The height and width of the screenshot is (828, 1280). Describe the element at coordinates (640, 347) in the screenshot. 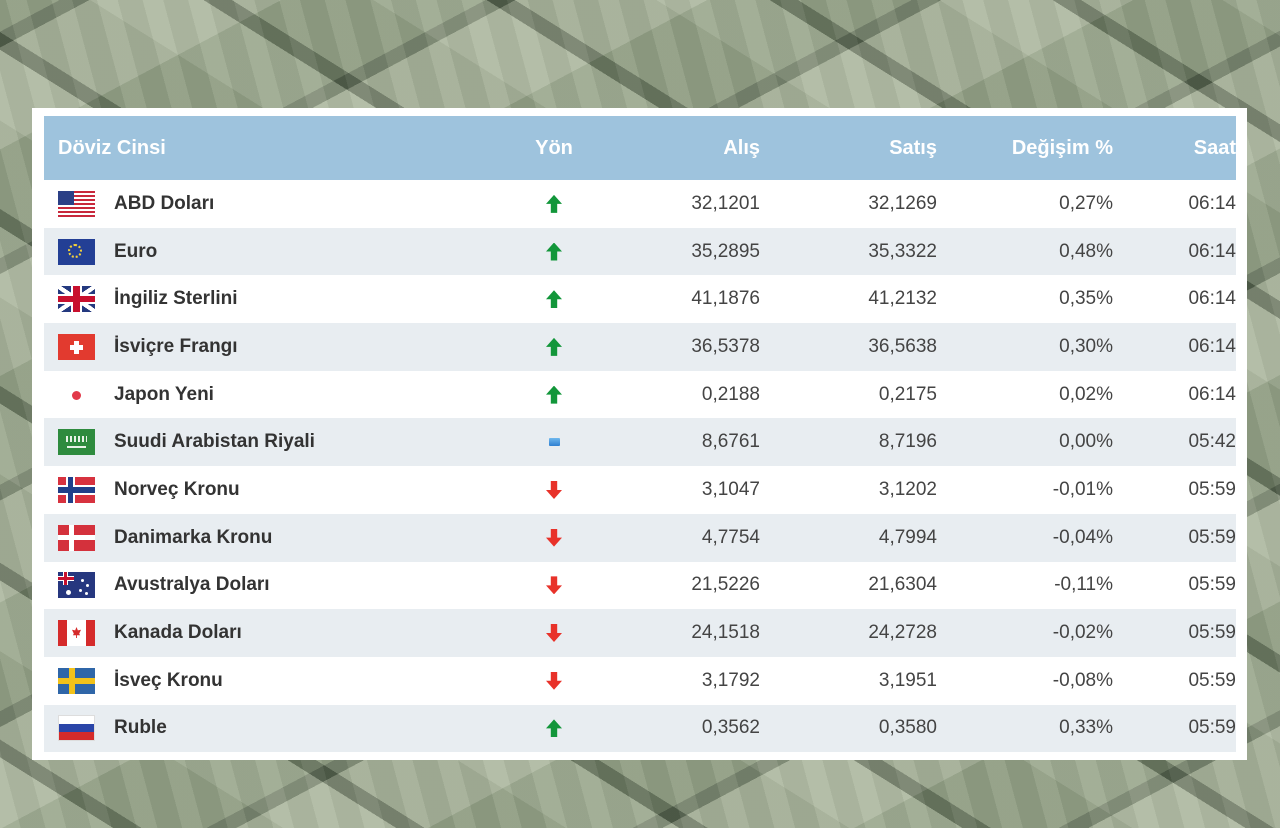

I see `table-row: İsviçre Frangı 36,5378 36,5638 0,30% 06:14` at that location.